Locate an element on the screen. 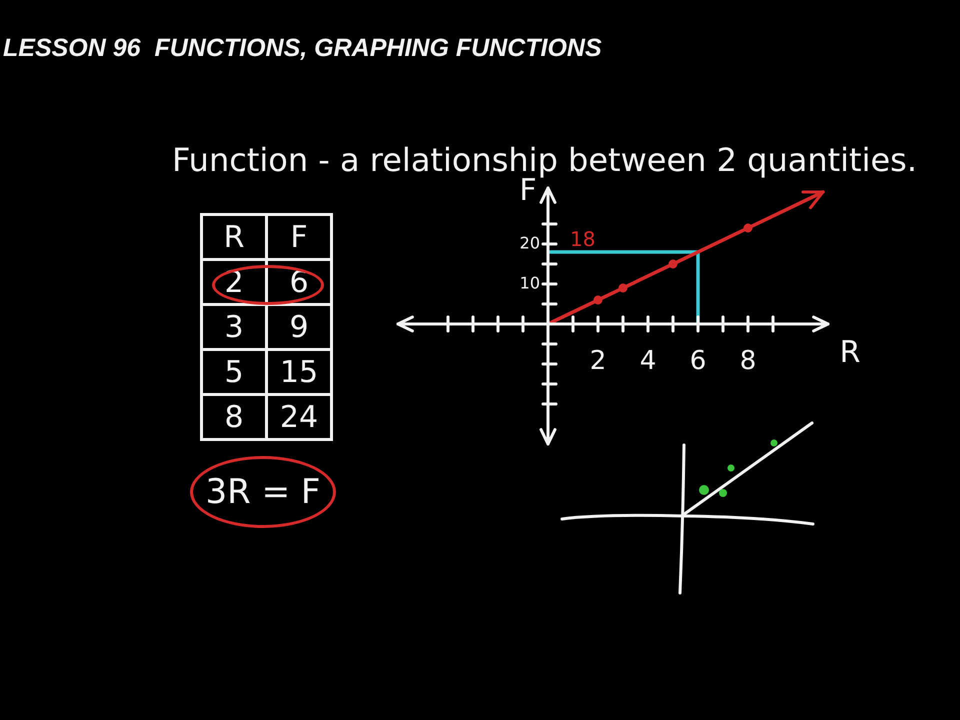  y-tick-label: 20 is located at coordinates (530, 242).